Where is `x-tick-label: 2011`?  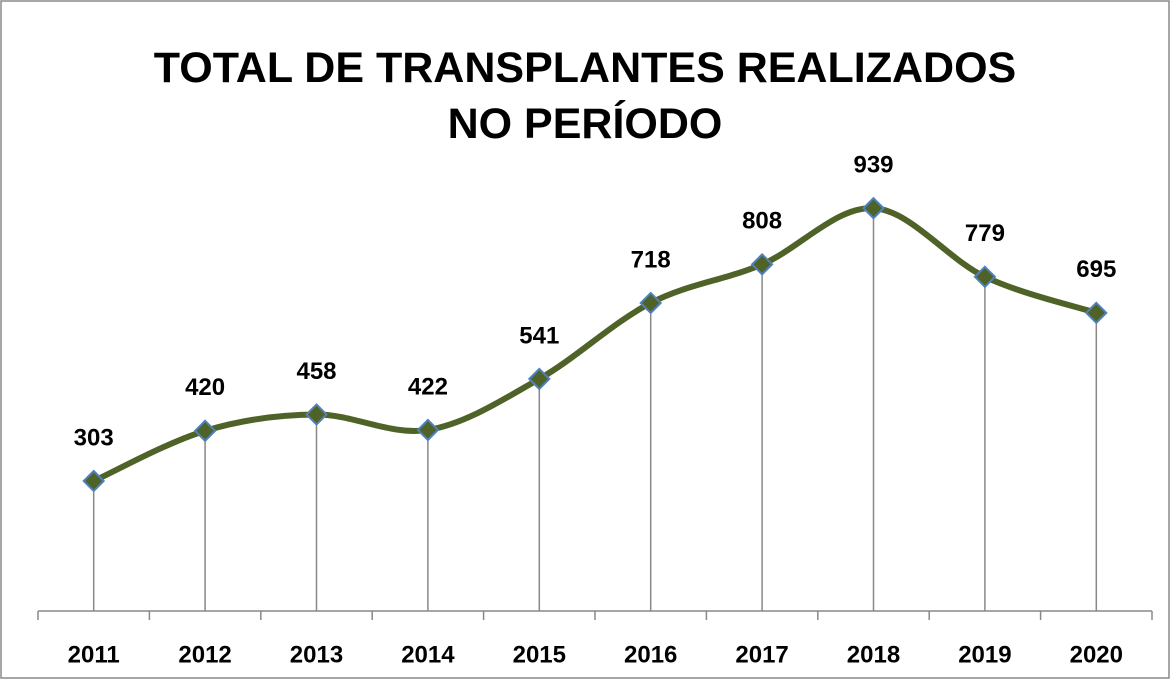 x-tick-label: 2011 is located at coordinates (94, 654).